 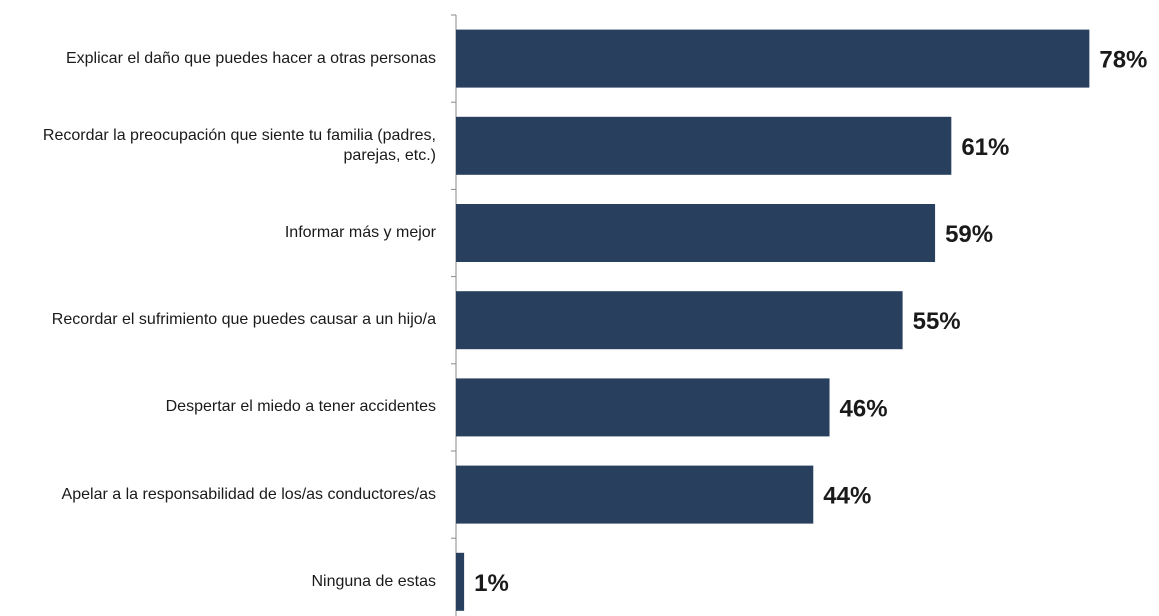 What do you see at coordinates (864, 408) in the screenshot?
I see `data-label: 46%` at bounding box center [864, 408].